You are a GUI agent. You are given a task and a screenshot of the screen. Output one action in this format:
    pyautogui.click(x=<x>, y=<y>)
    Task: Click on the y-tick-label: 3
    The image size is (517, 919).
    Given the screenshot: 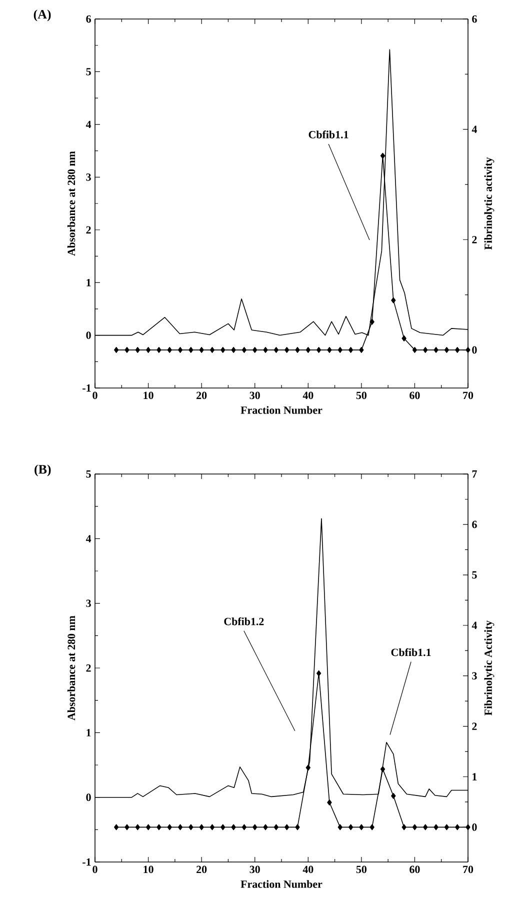 What is the action you would take?
    pyautogui.click(x=88, y=604)
    